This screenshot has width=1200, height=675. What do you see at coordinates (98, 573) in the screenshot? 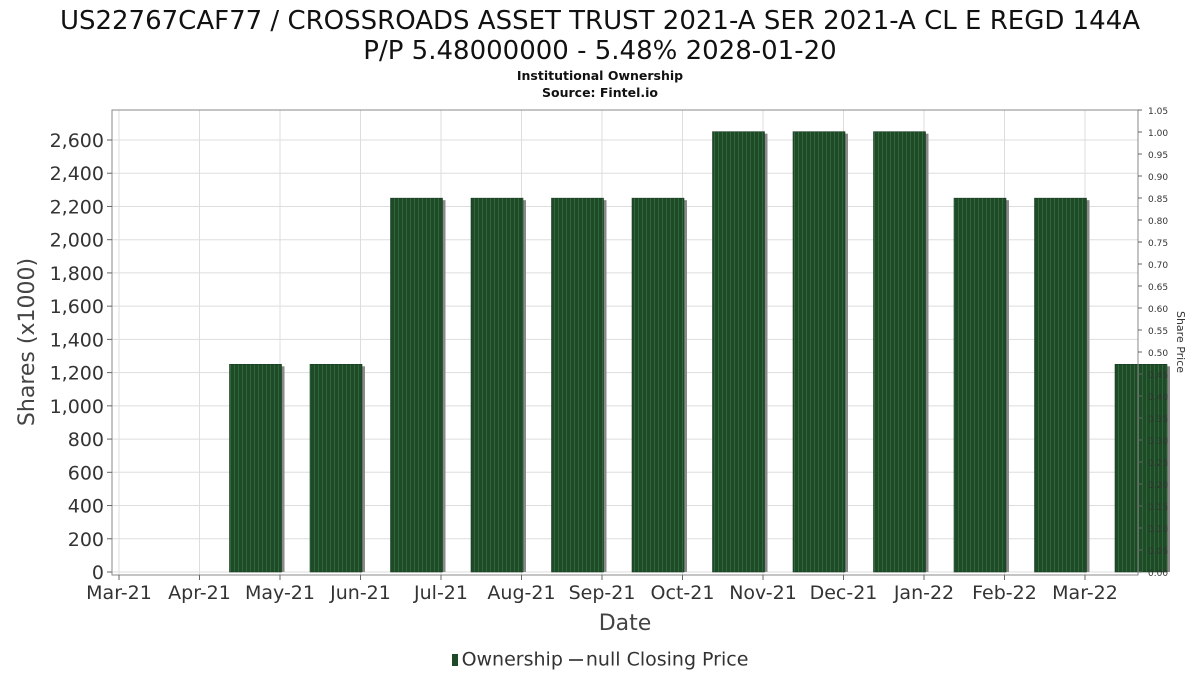
I see `y-tick-label: 0` at bounding box center [98, 573].